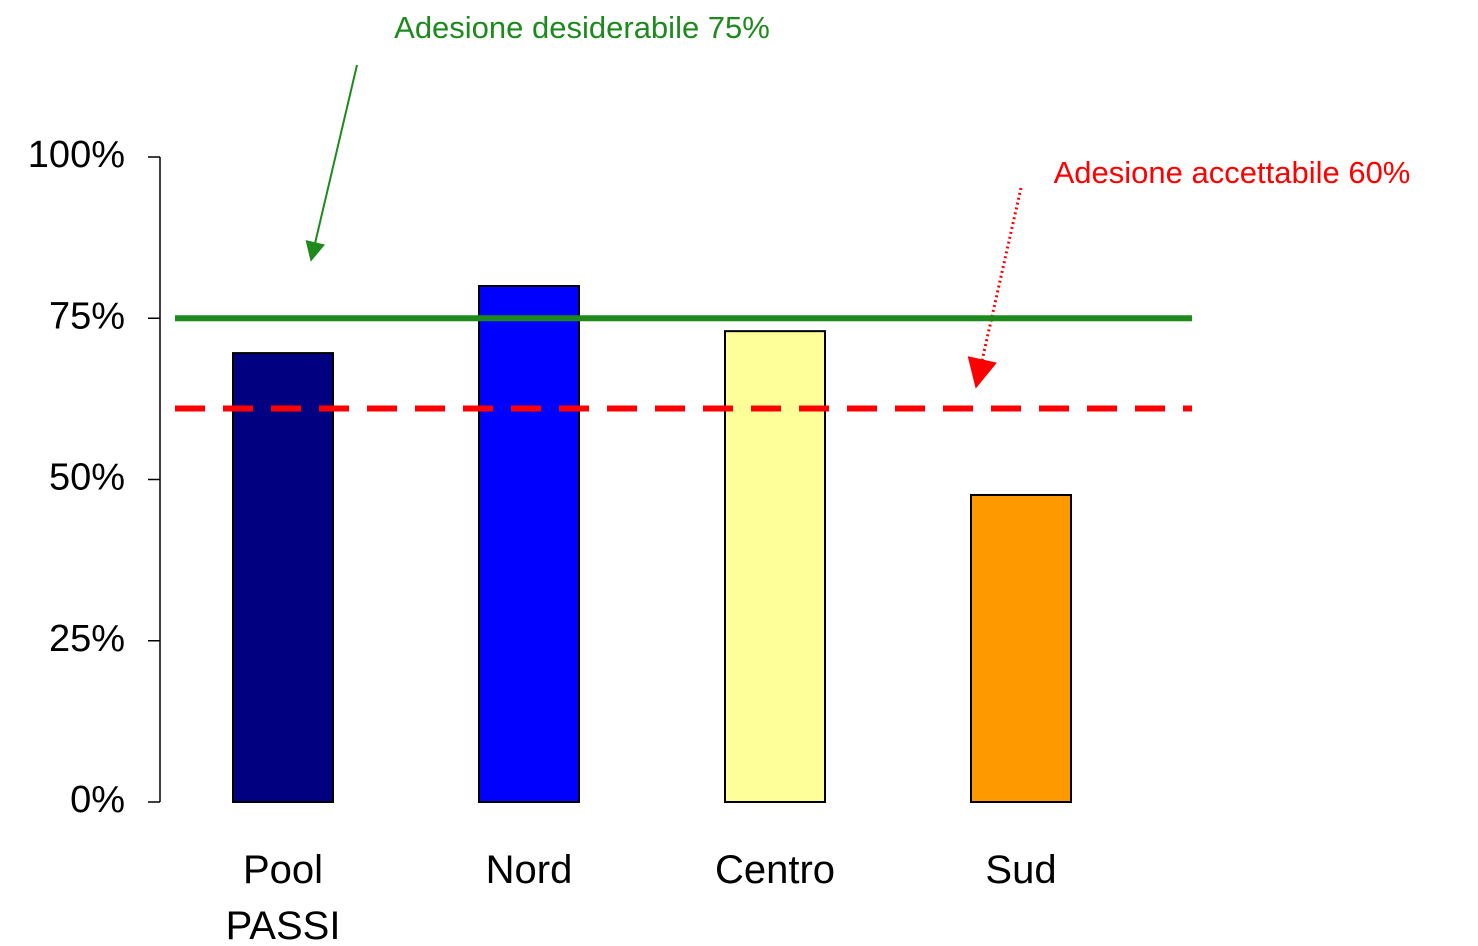  I want to click on annotation: Adesione accettabile 60%, so click(1232, 172).